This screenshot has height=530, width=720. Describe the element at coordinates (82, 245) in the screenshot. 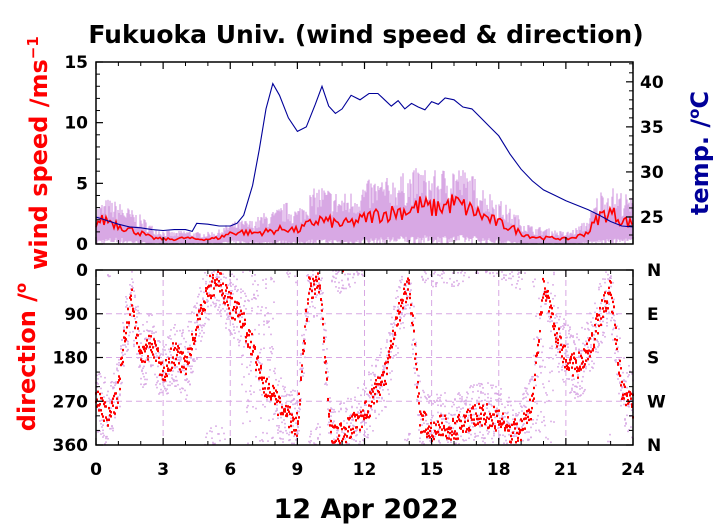

I see `speed-tick-label: 0` at that location.